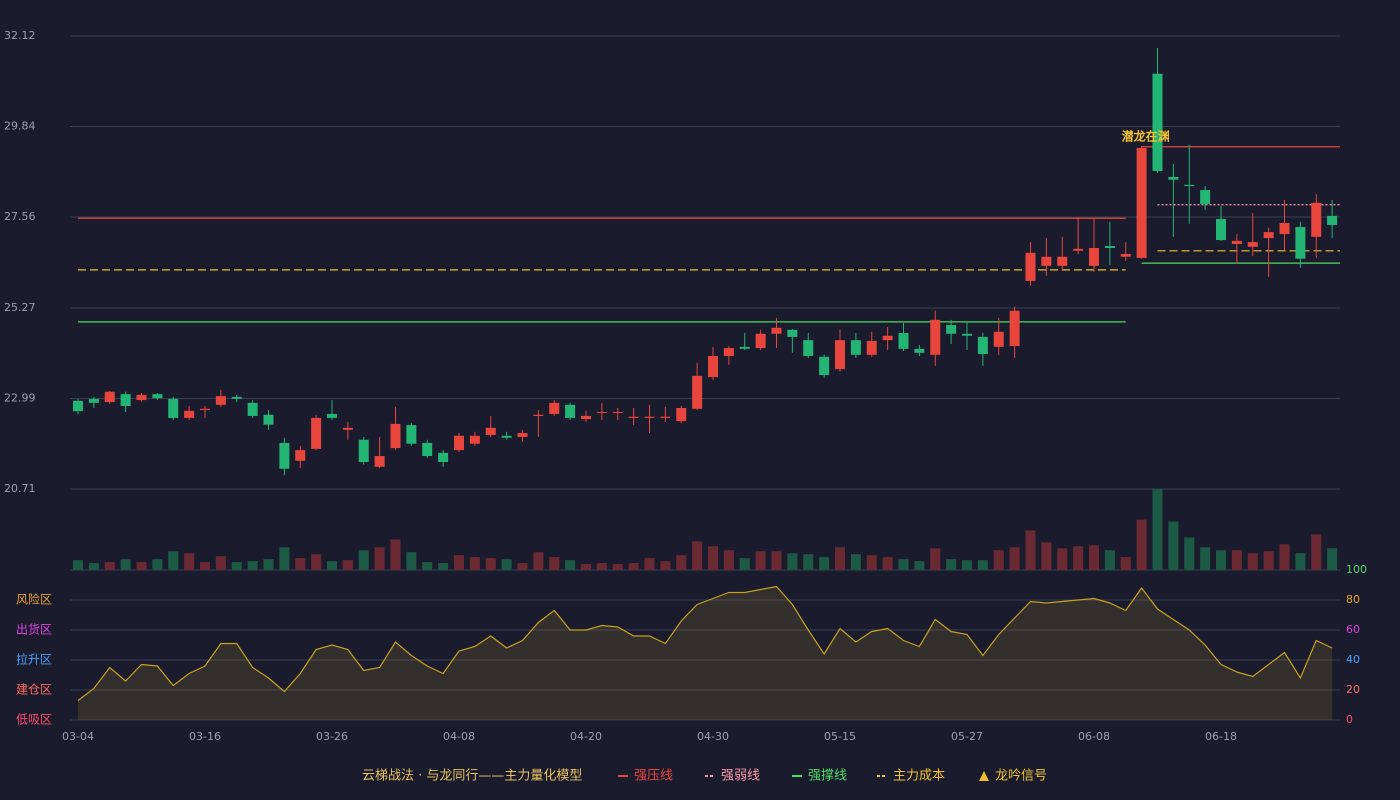 This screenshot has width=1400, height=800. What do you see at coordinates (20, 126) in the screenshot?
I see `y-tick-label: 29.84` at bounding box center [20, 126].